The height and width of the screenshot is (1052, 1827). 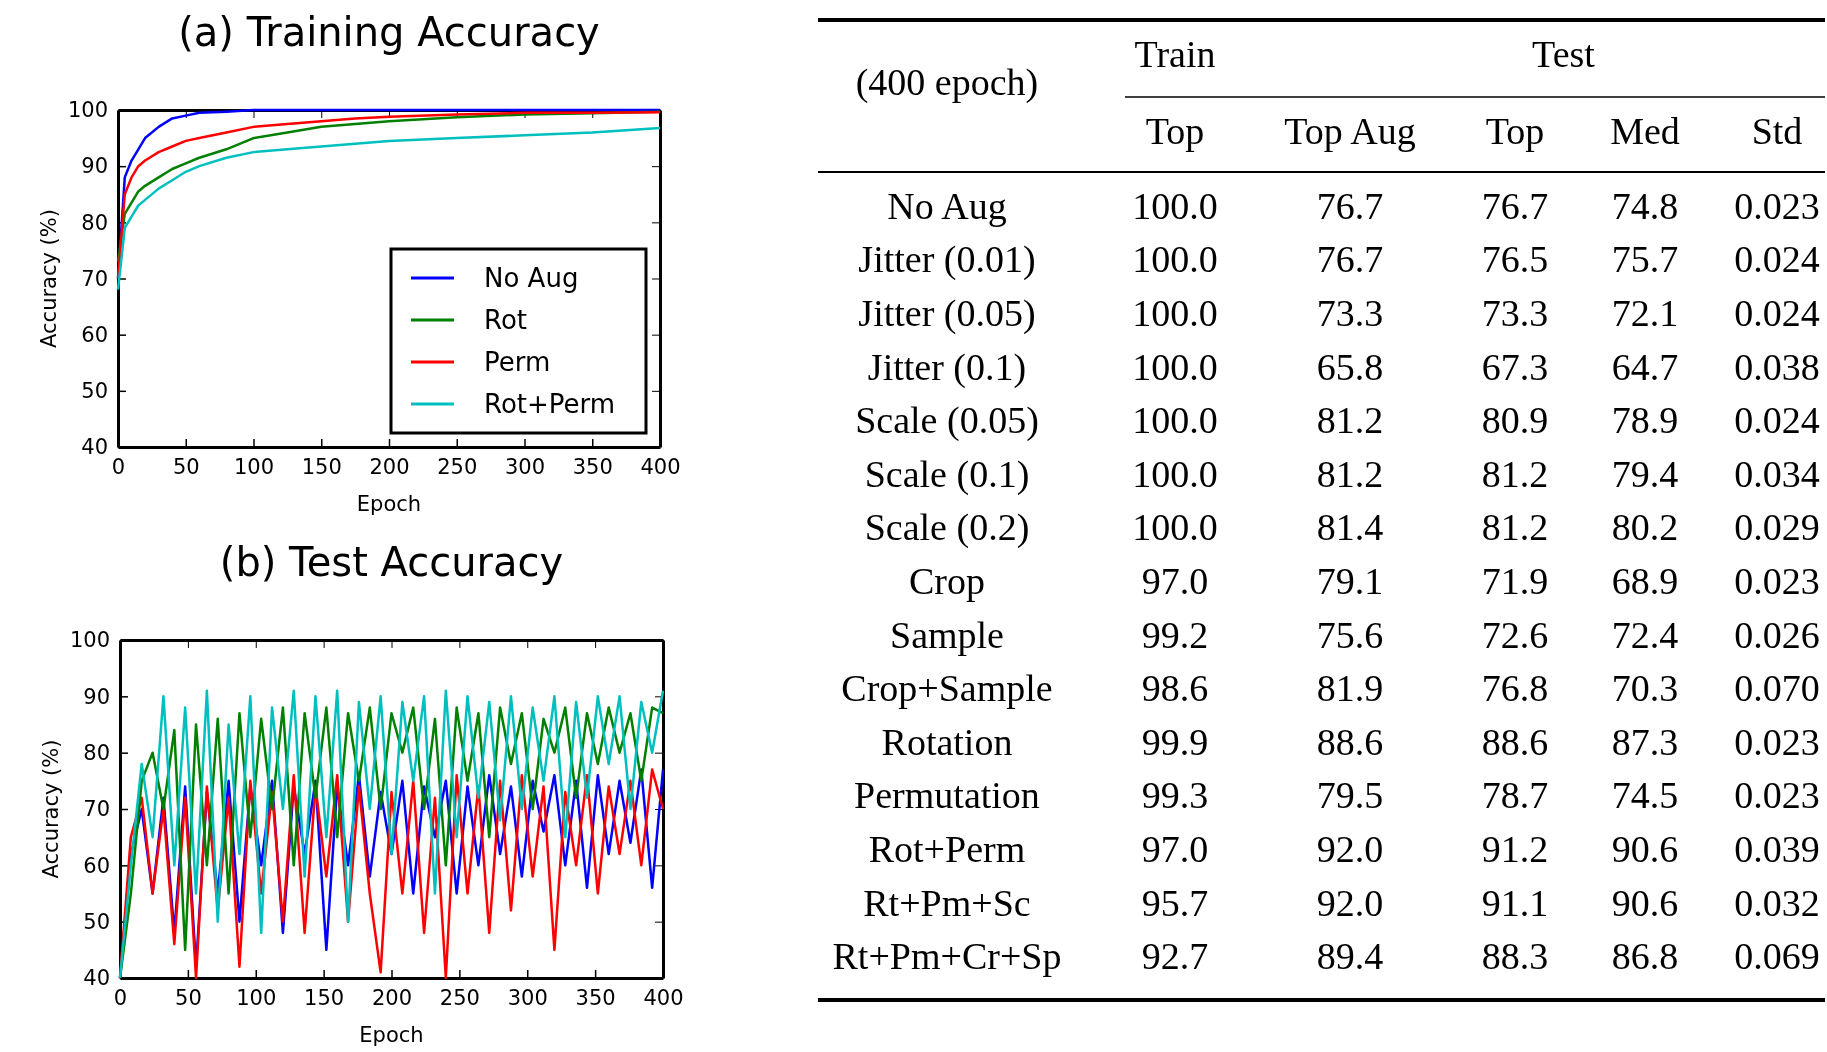 I want to click on text: 75.7, so click(x=1645, y=259).